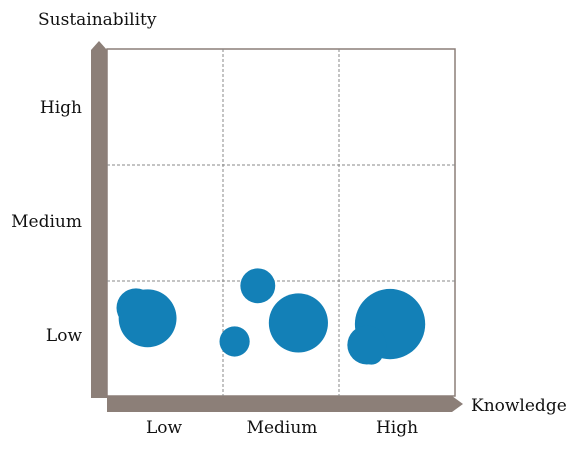  Describe the element at coordinates (60, 108) in the screenshot. I see `y-tick-high: High` at that location.